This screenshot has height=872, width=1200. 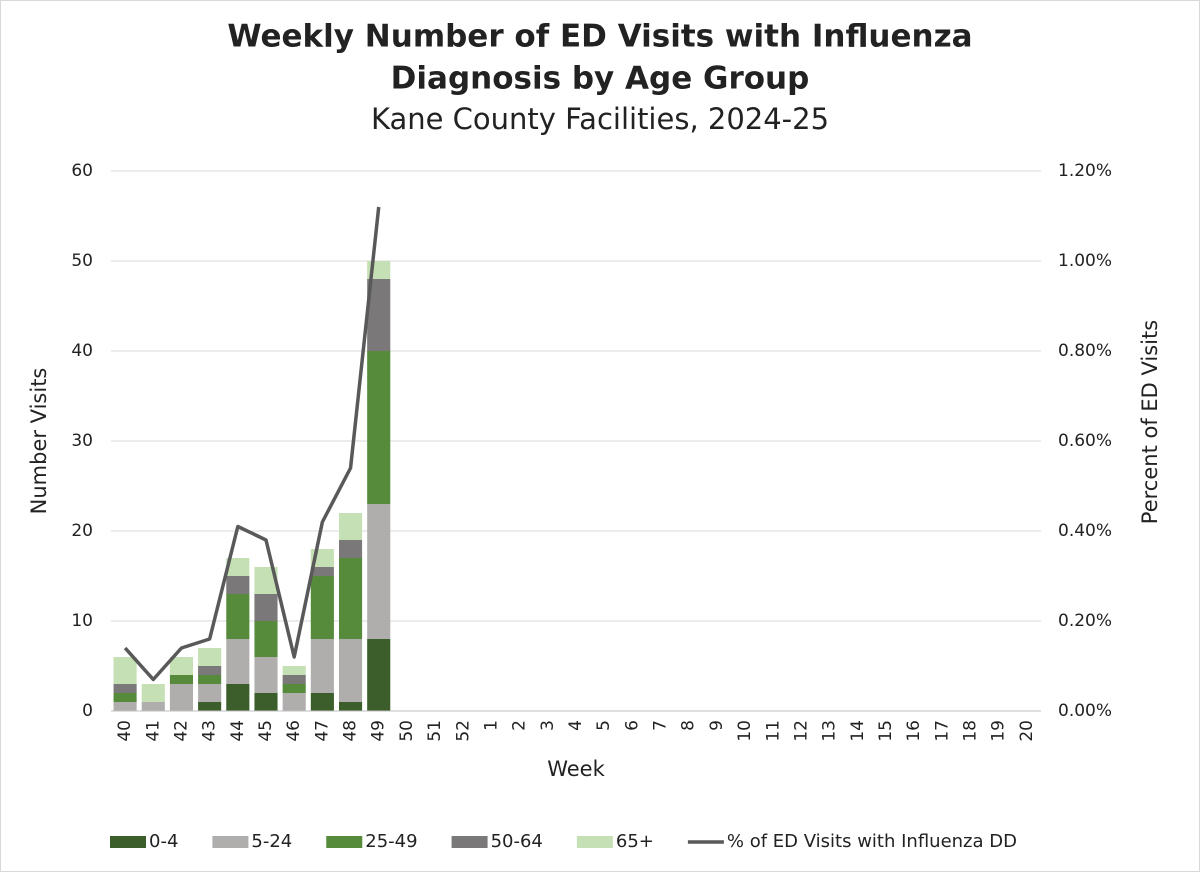 What do you see at coordinates (548, 725) in the screenshot?
I see `x-tick-label: 3` at bounding box center [548, 725].